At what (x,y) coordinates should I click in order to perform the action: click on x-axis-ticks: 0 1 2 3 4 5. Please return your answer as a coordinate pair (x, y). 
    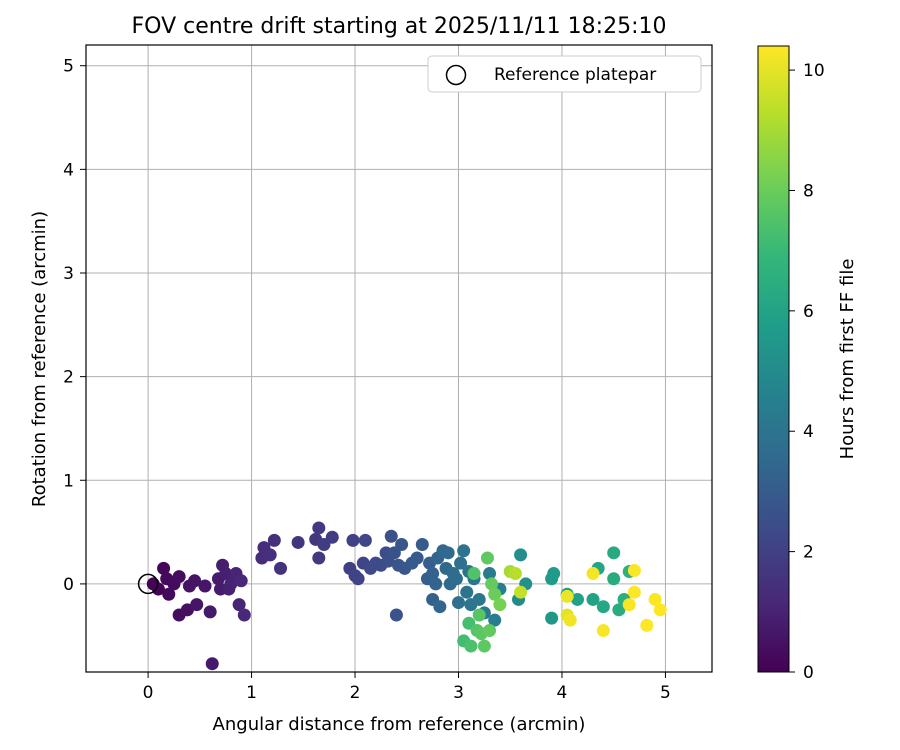
    Looking at the image, I should click on (407, 687).